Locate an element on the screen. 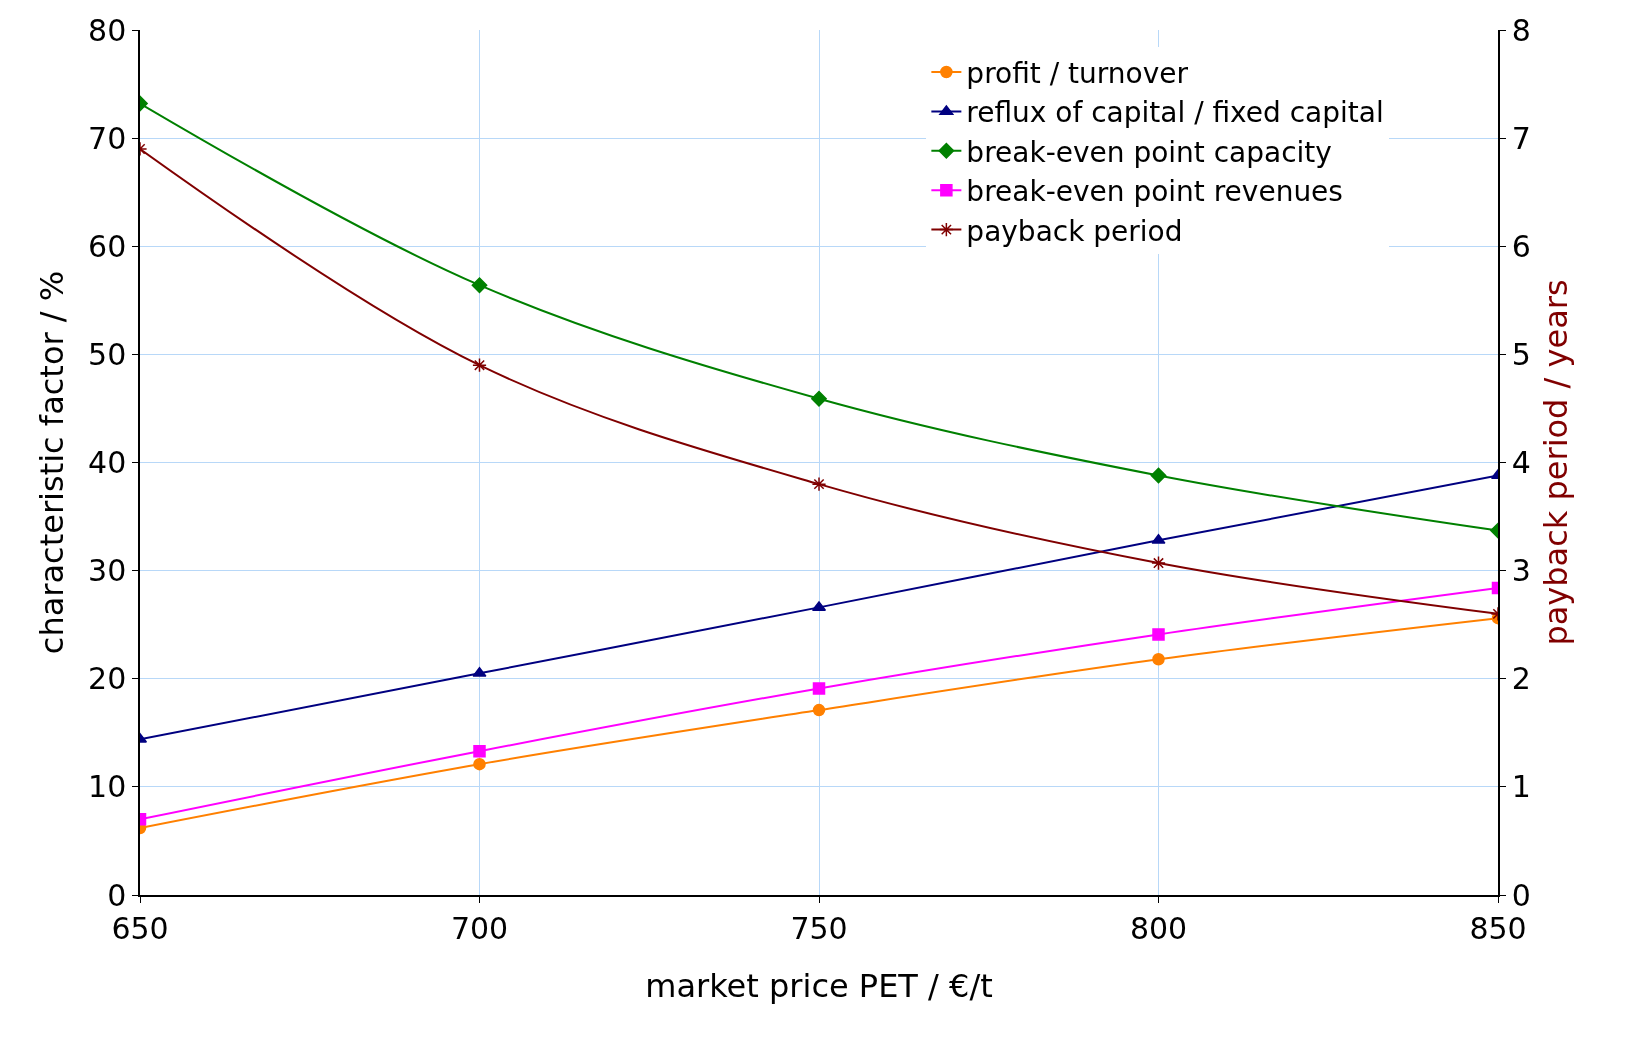 Image resolution: width=1638 pixels, height=1045 pixels. y2-tick-label: 1 is located at coordinates (1521, 787).